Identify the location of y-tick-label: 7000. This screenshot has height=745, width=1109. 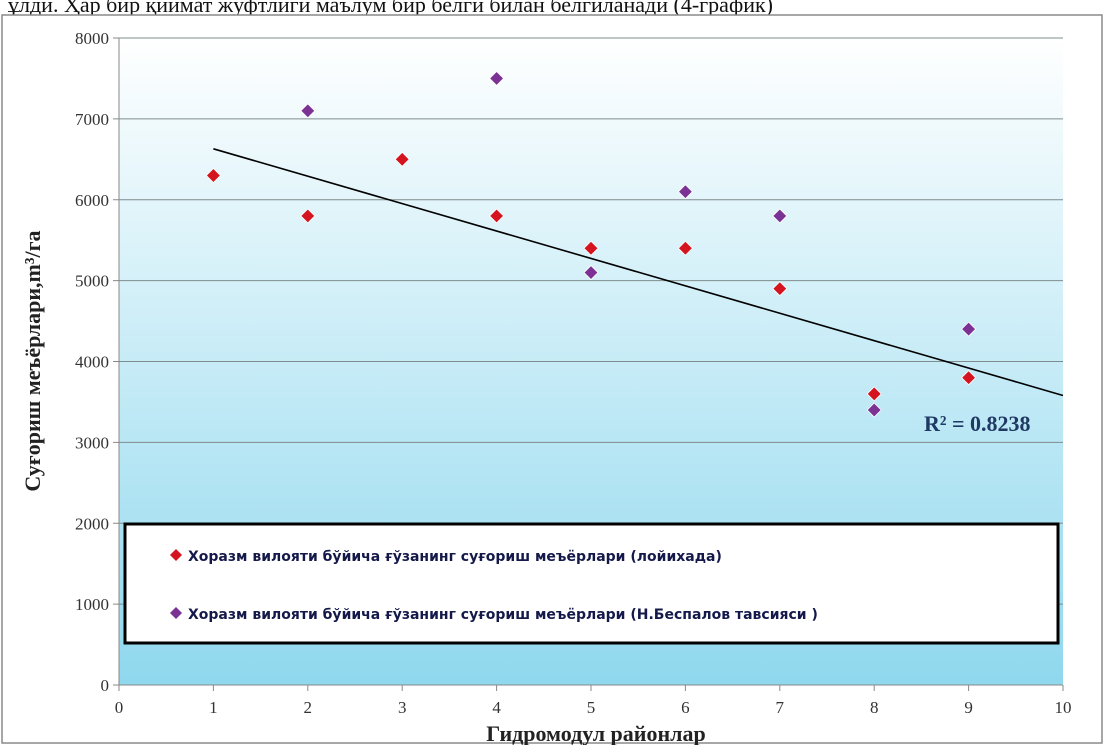
(92, 119).